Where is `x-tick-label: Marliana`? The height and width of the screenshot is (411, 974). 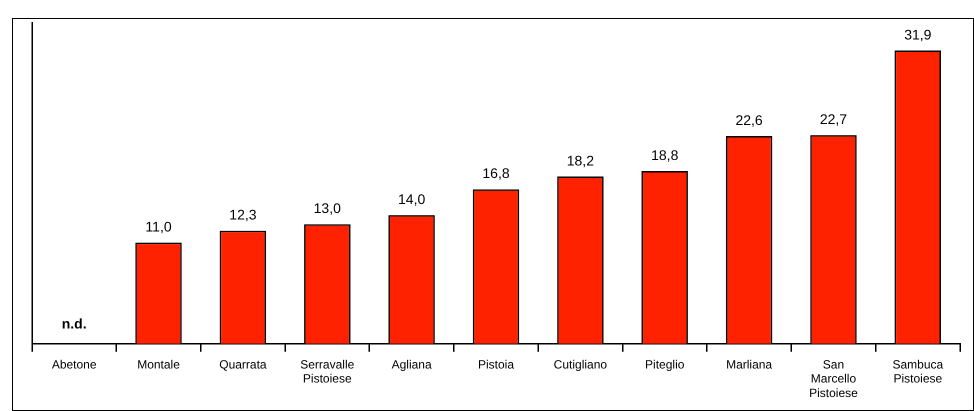
x-tick-label: Marliana is located at coordinates (749, 364).